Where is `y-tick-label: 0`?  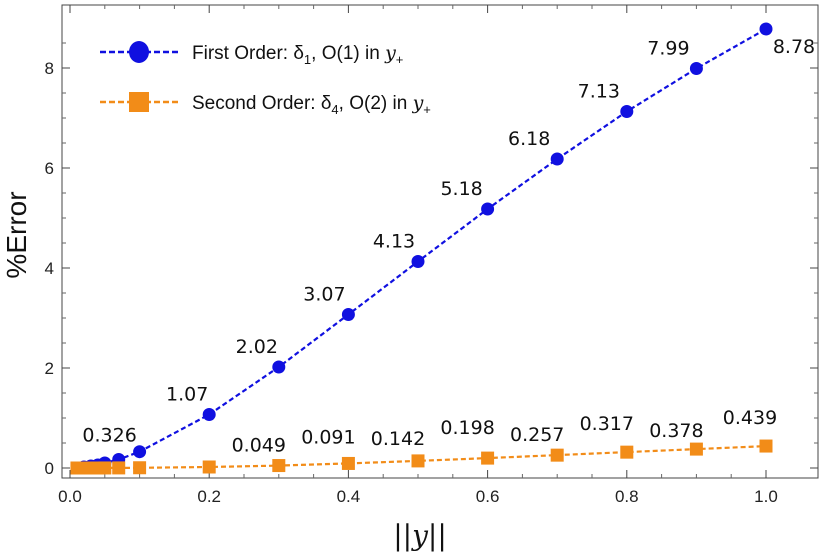
y-tick-label: 0 is located at coordinates (49, 468).